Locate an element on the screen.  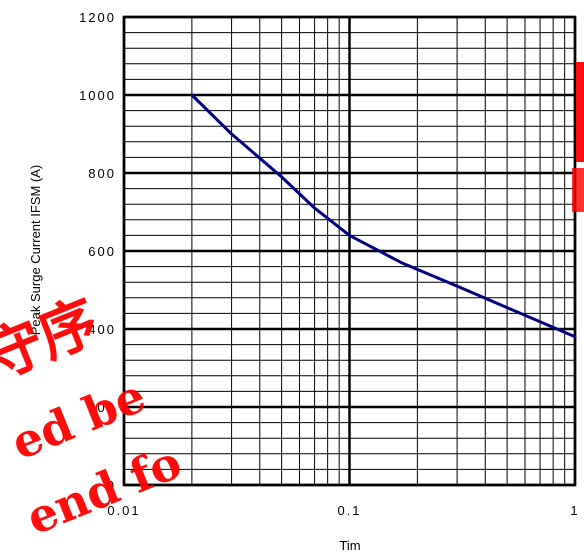
y-tick-label: 1000 is located at coordinates (97, 95).